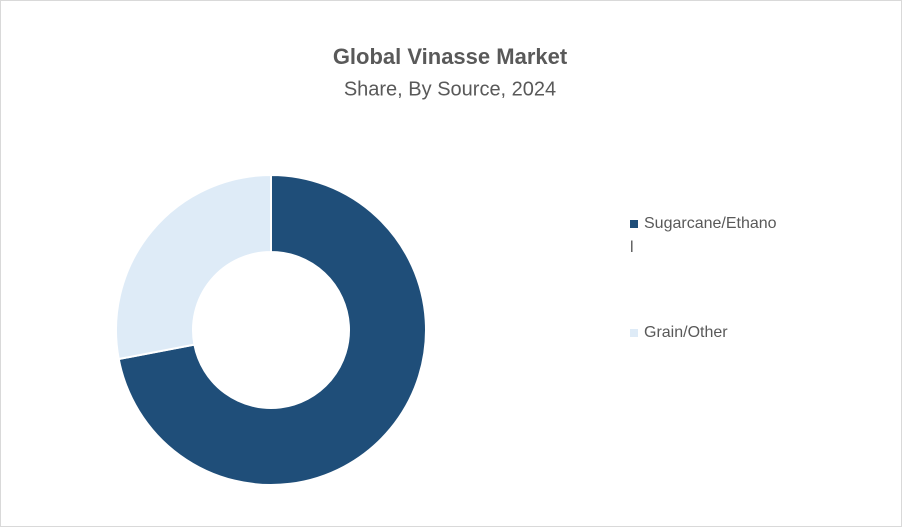 Image resolution: width=902 pixels, height=527 pixels. What do you see at coordinates (450, 56) in the screenshot?
I see `chart-title: Global Vinasse Market` at bounding box center [450, 56].